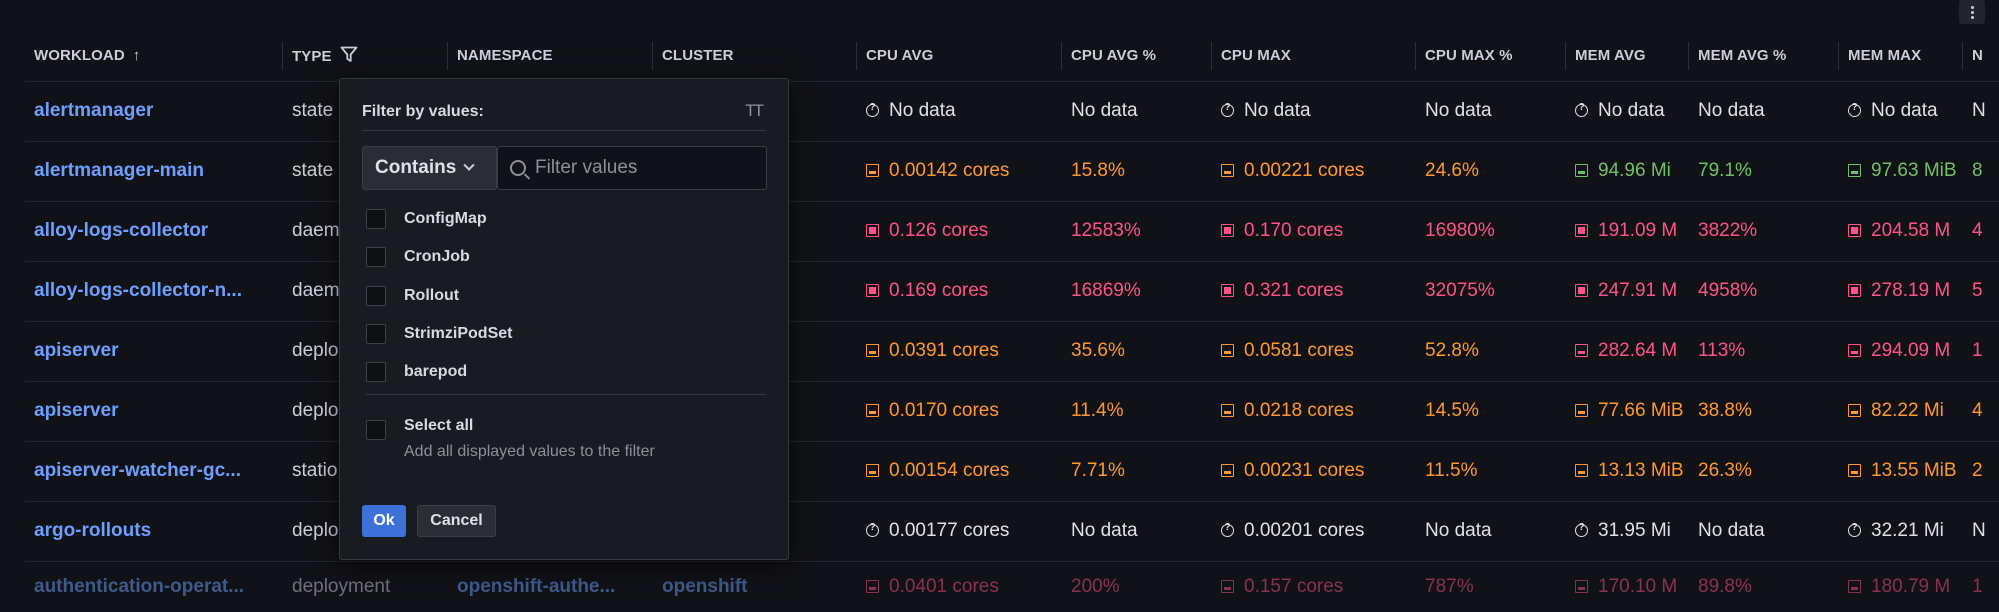 The width and height of the screenshot is (1999, 612). I want to click on ok-button: Ok, so click(384, 521).